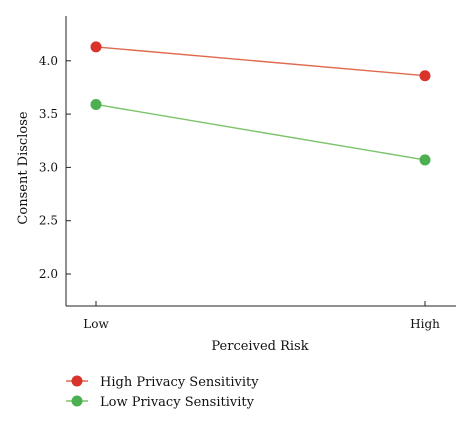 Image resolution: width=474 pixels, height=429 pixels. I want to click on y-axis-title: Consent Disclose, so click(23, 167).